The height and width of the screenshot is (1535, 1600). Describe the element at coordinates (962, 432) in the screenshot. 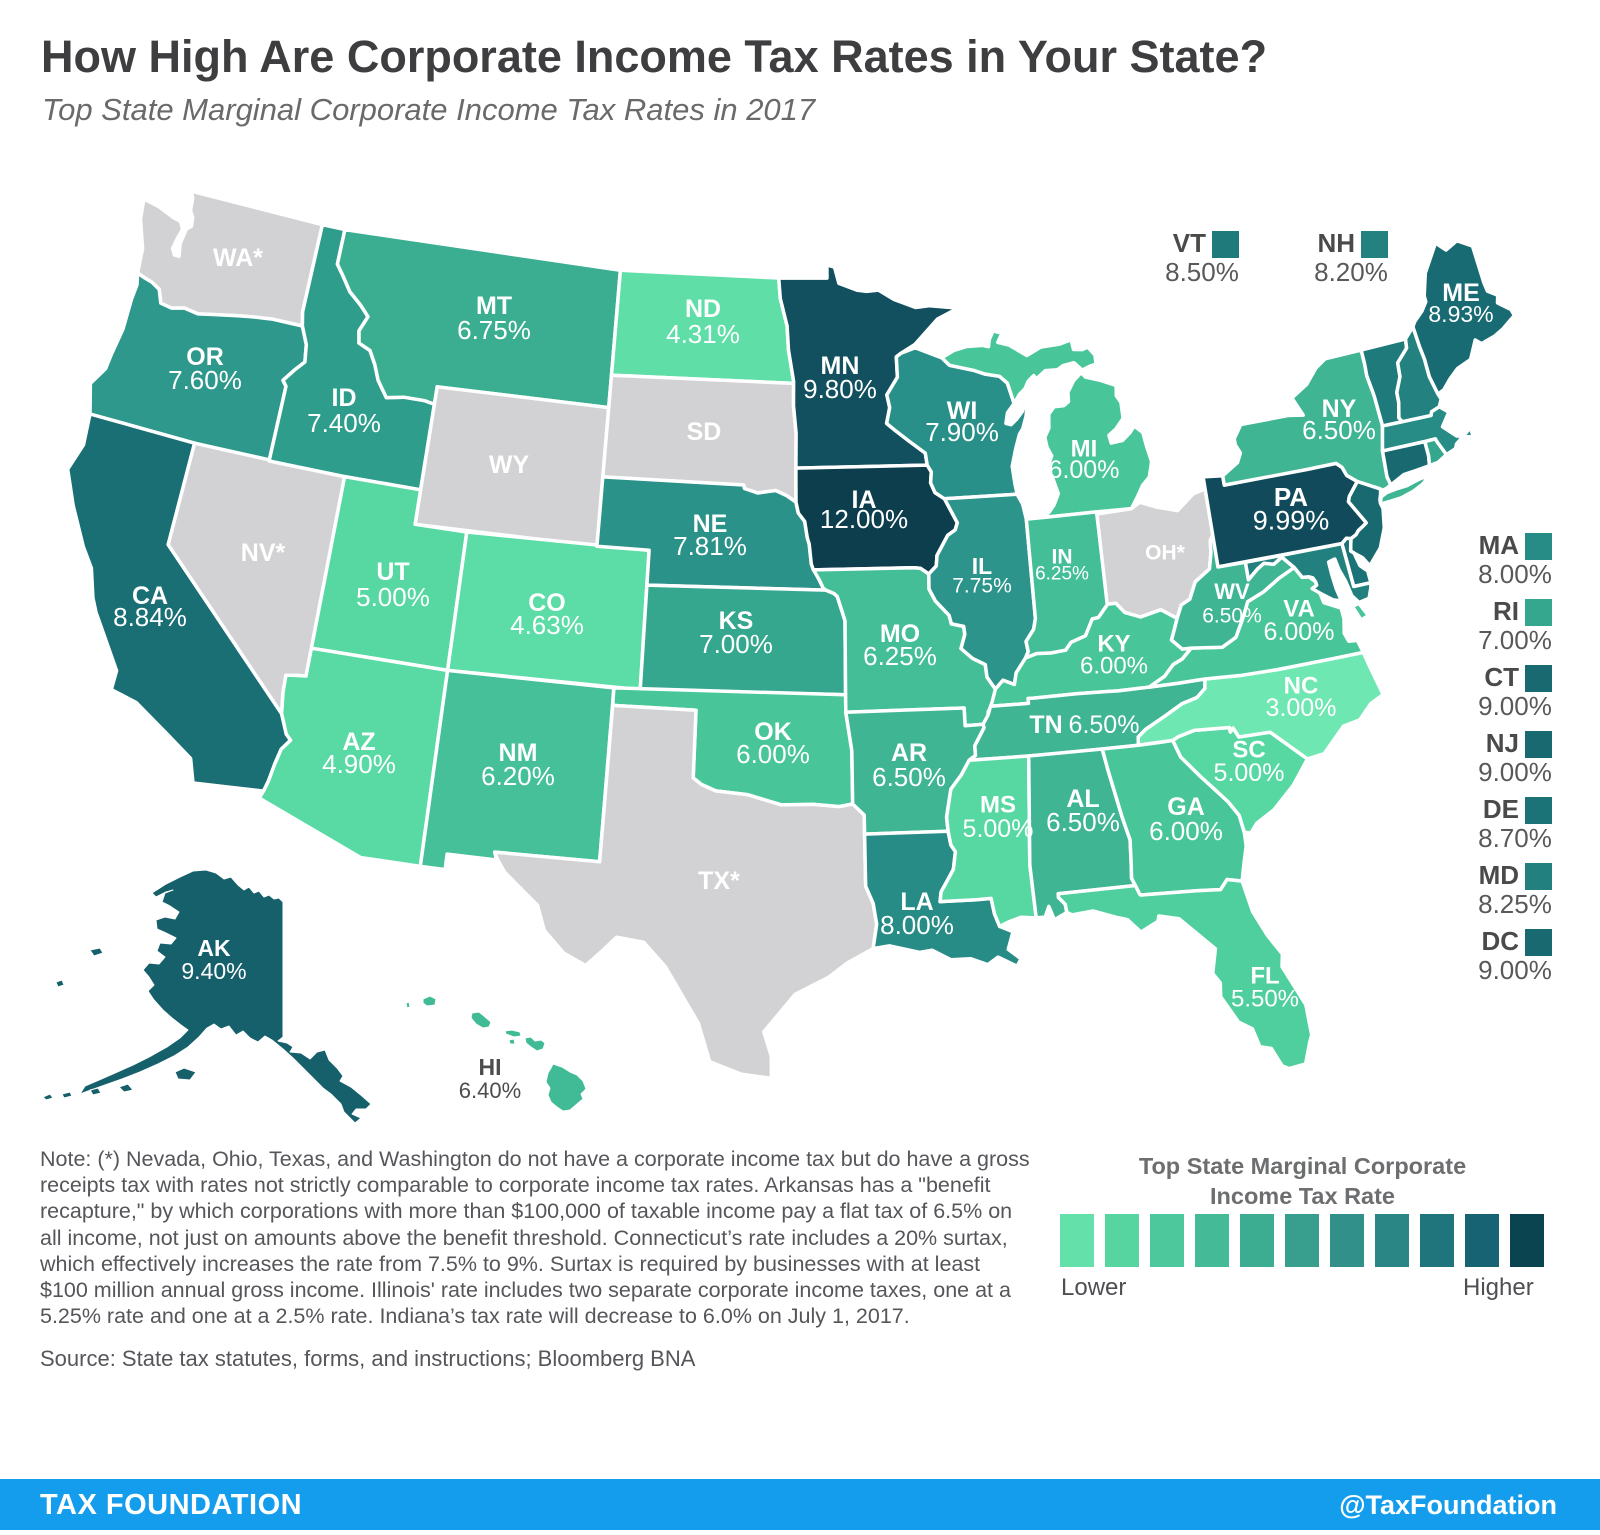

I see `svg-text: 7.90%` at that location.